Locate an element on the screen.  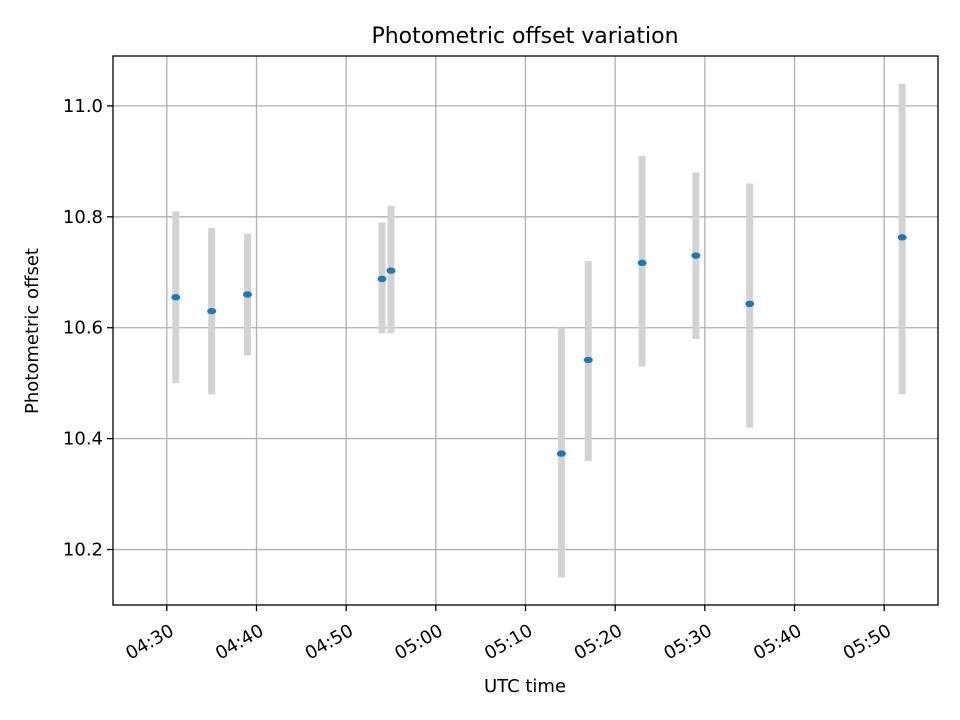
y-tick-label: 10.8 is located at coordinates (83, 217).